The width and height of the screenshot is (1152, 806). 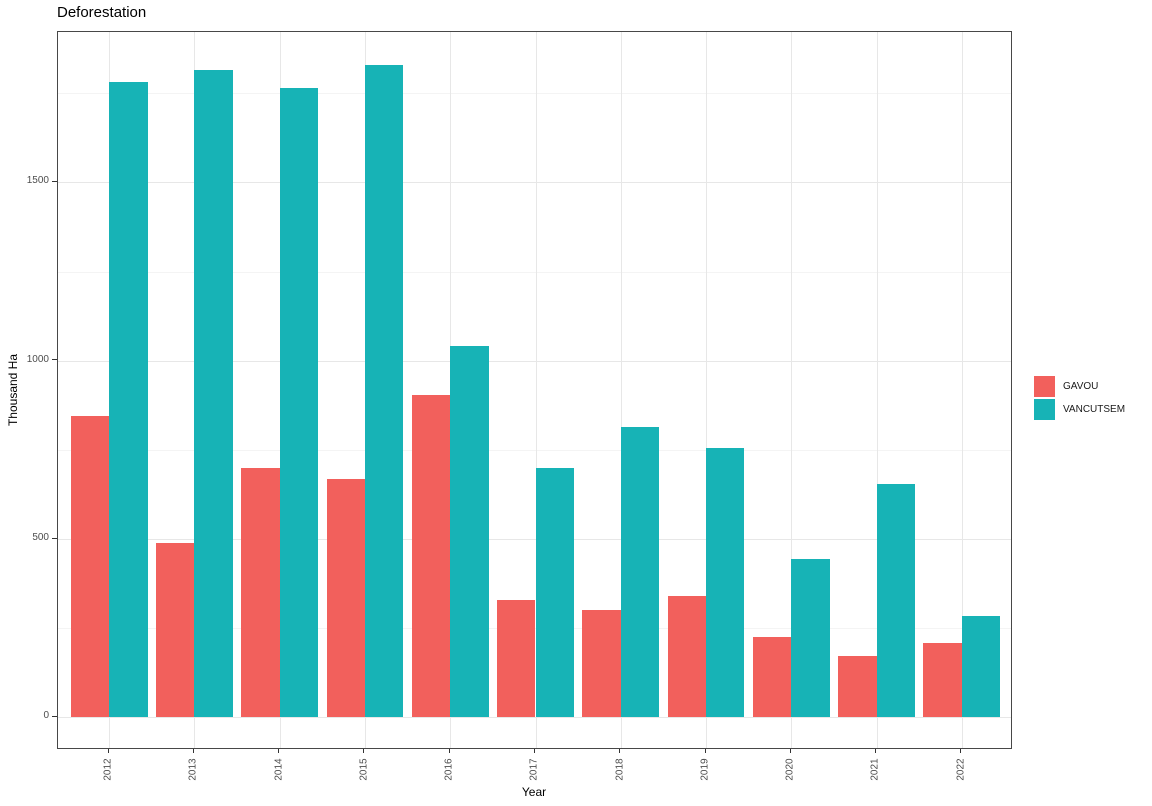 I want to click on bar-gavou-2014, so click(x=260, y=592).